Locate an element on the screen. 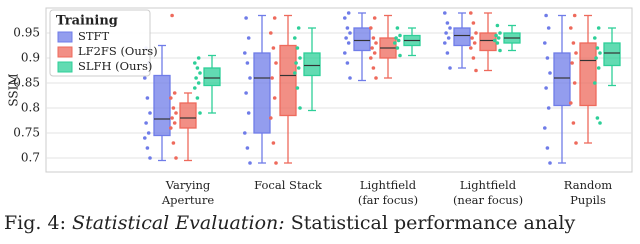  y-tick-label: 0.75 is located at coordinates (26, 133).